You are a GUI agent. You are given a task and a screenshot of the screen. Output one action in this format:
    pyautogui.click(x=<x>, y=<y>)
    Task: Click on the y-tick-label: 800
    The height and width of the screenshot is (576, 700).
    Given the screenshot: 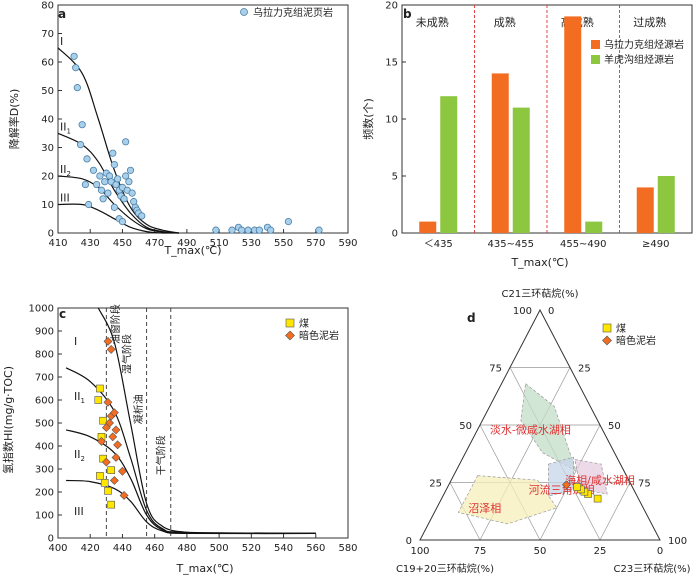 What is the action you would take?
    pyautogui.click(x=44, y=355)
    